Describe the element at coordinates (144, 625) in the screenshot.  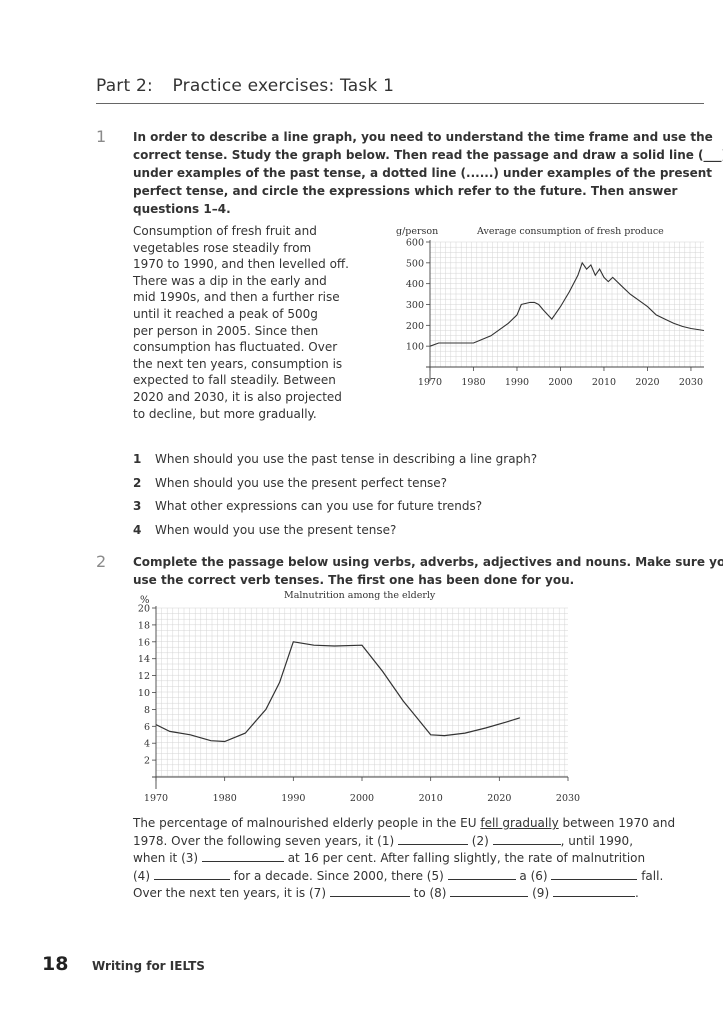
I see `y-tick-label: 18` at that location.